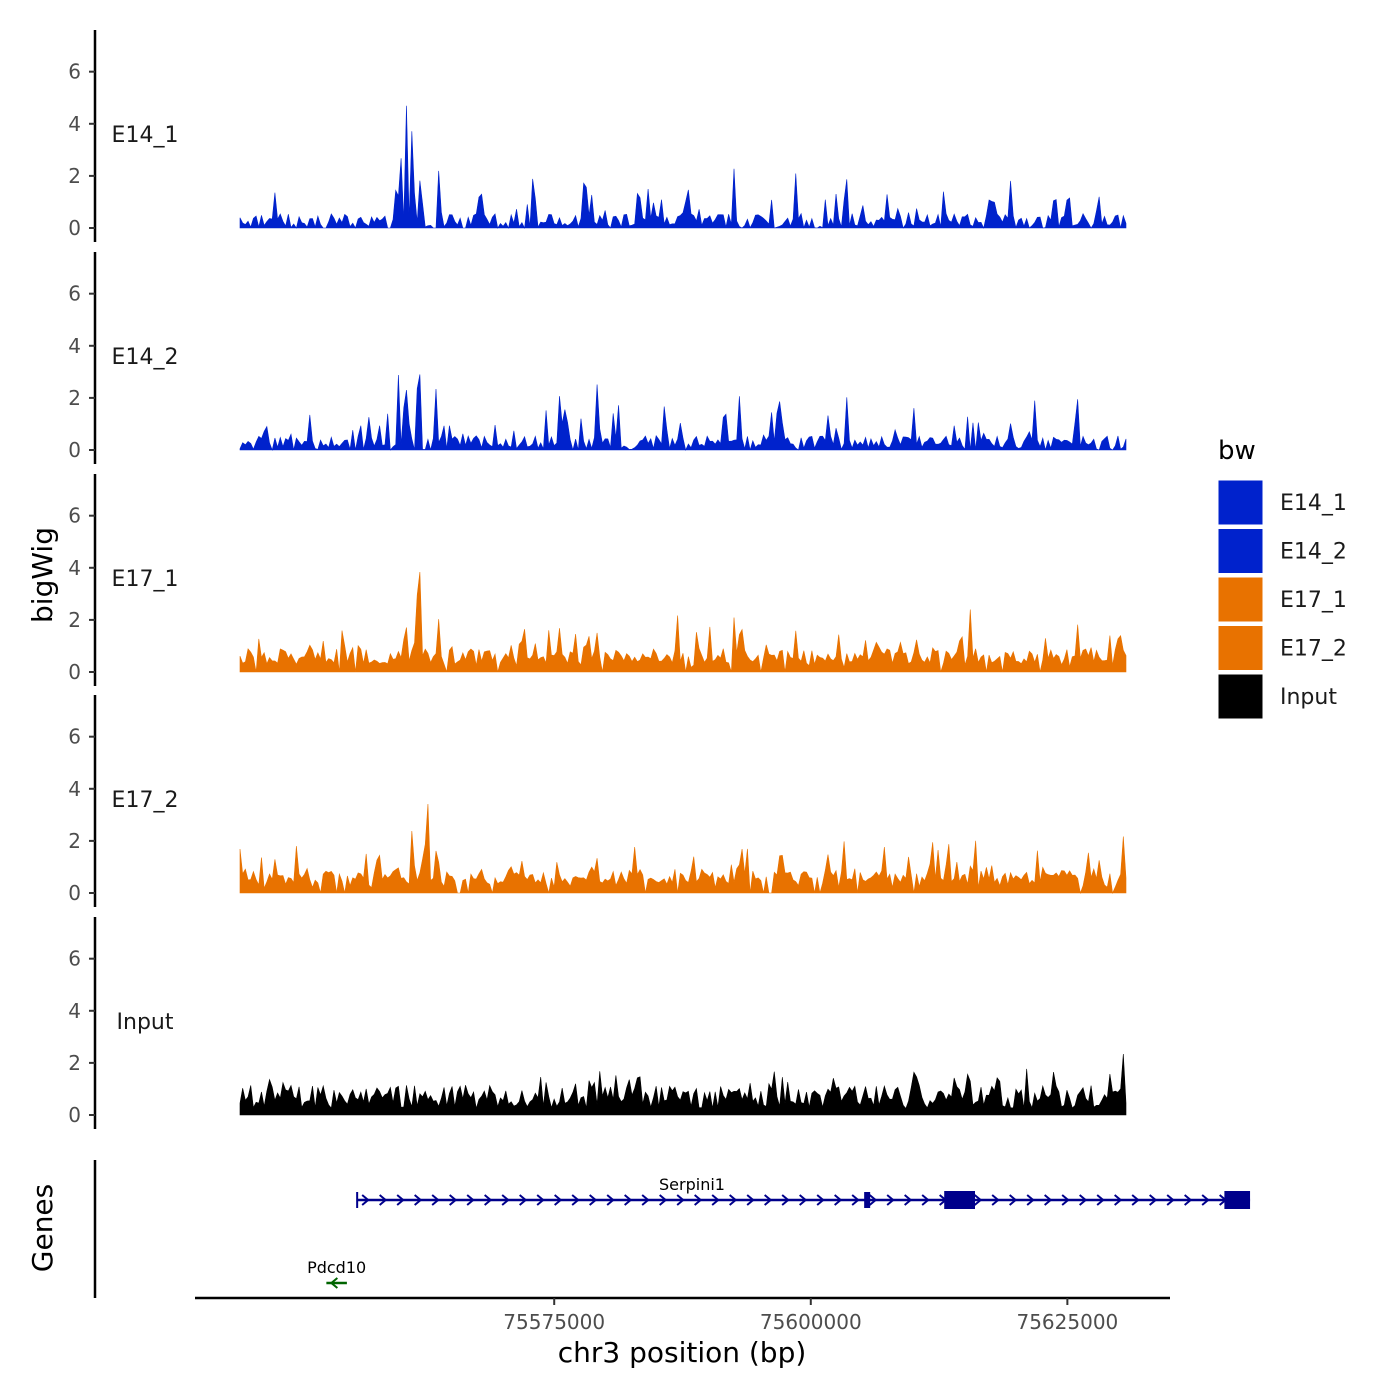 This screenshot has height=1400, width=1400. I want to click on track-E14_1: 0 2 4 6 E14_1, so click(597, 136).